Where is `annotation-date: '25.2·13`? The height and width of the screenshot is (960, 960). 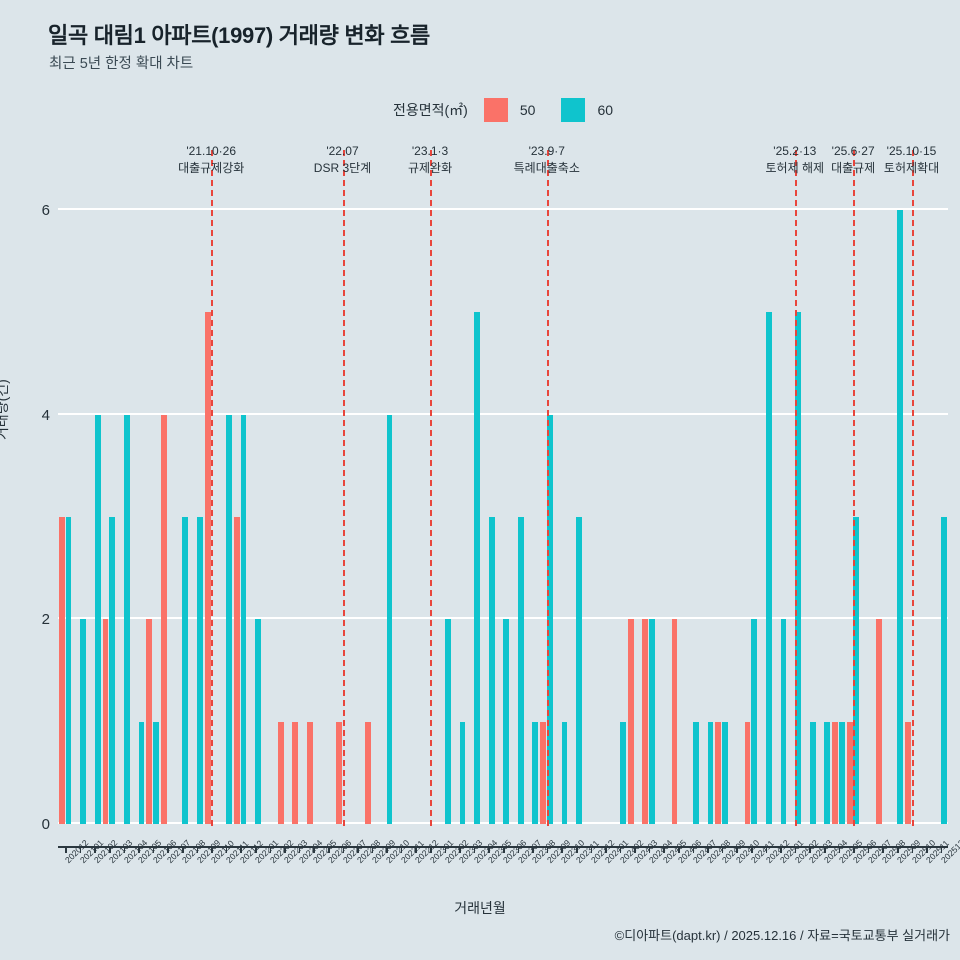 annotation-date: '25.2·13 is located at coordinates (795, 151).